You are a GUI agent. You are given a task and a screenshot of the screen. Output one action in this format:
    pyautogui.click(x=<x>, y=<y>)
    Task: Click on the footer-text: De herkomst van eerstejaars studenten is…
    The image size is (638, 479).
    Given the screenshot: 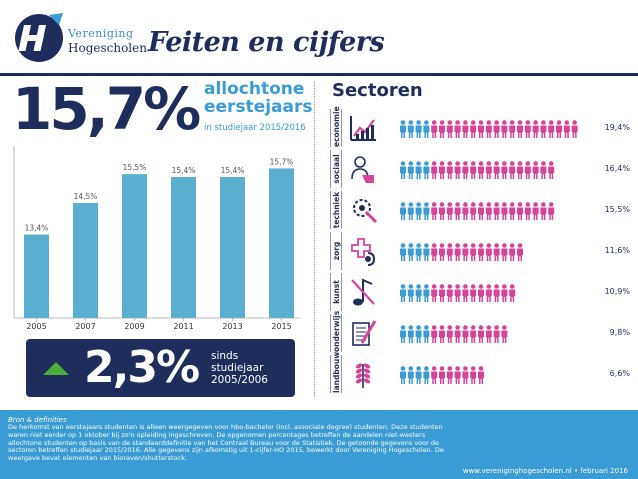 What is the action you would take?
    pyautogui.click(x=226, y=443)
    